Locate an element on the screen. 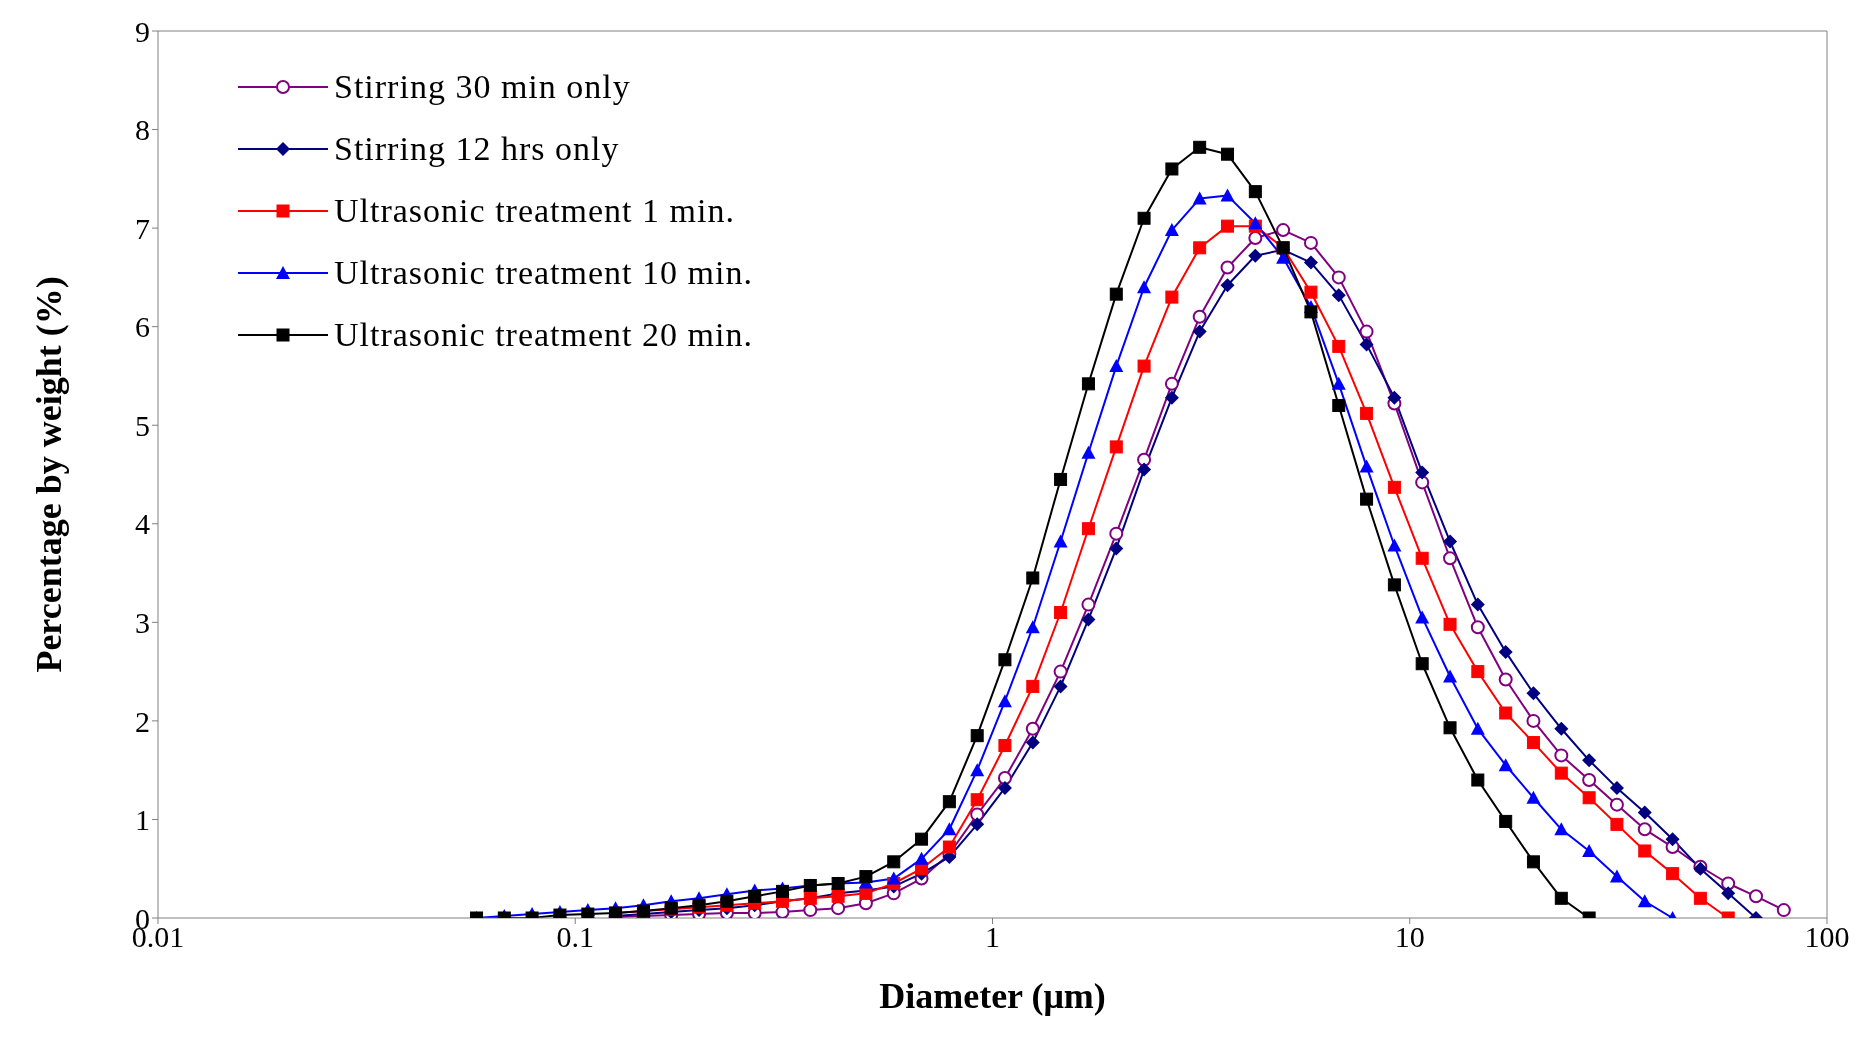 The height and width of the screenshot is (1064, 1866). y-tick-label: 1 is located at coordinates (142, 820).